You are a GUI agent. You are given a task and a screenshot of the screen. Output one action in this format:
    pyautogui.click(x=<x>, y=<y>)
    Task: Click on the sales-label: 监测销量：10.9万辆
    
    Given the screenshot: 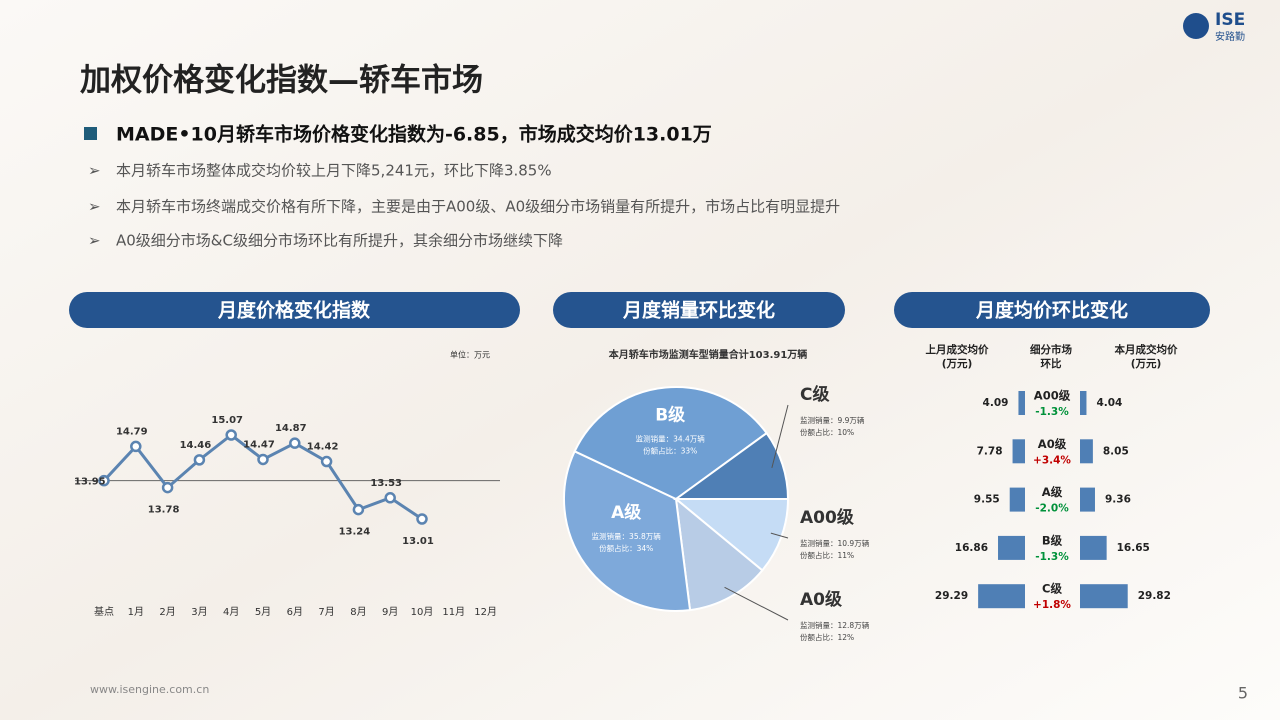 What is the action you would take?
    pyautogui.click(x=835, y=543)
    